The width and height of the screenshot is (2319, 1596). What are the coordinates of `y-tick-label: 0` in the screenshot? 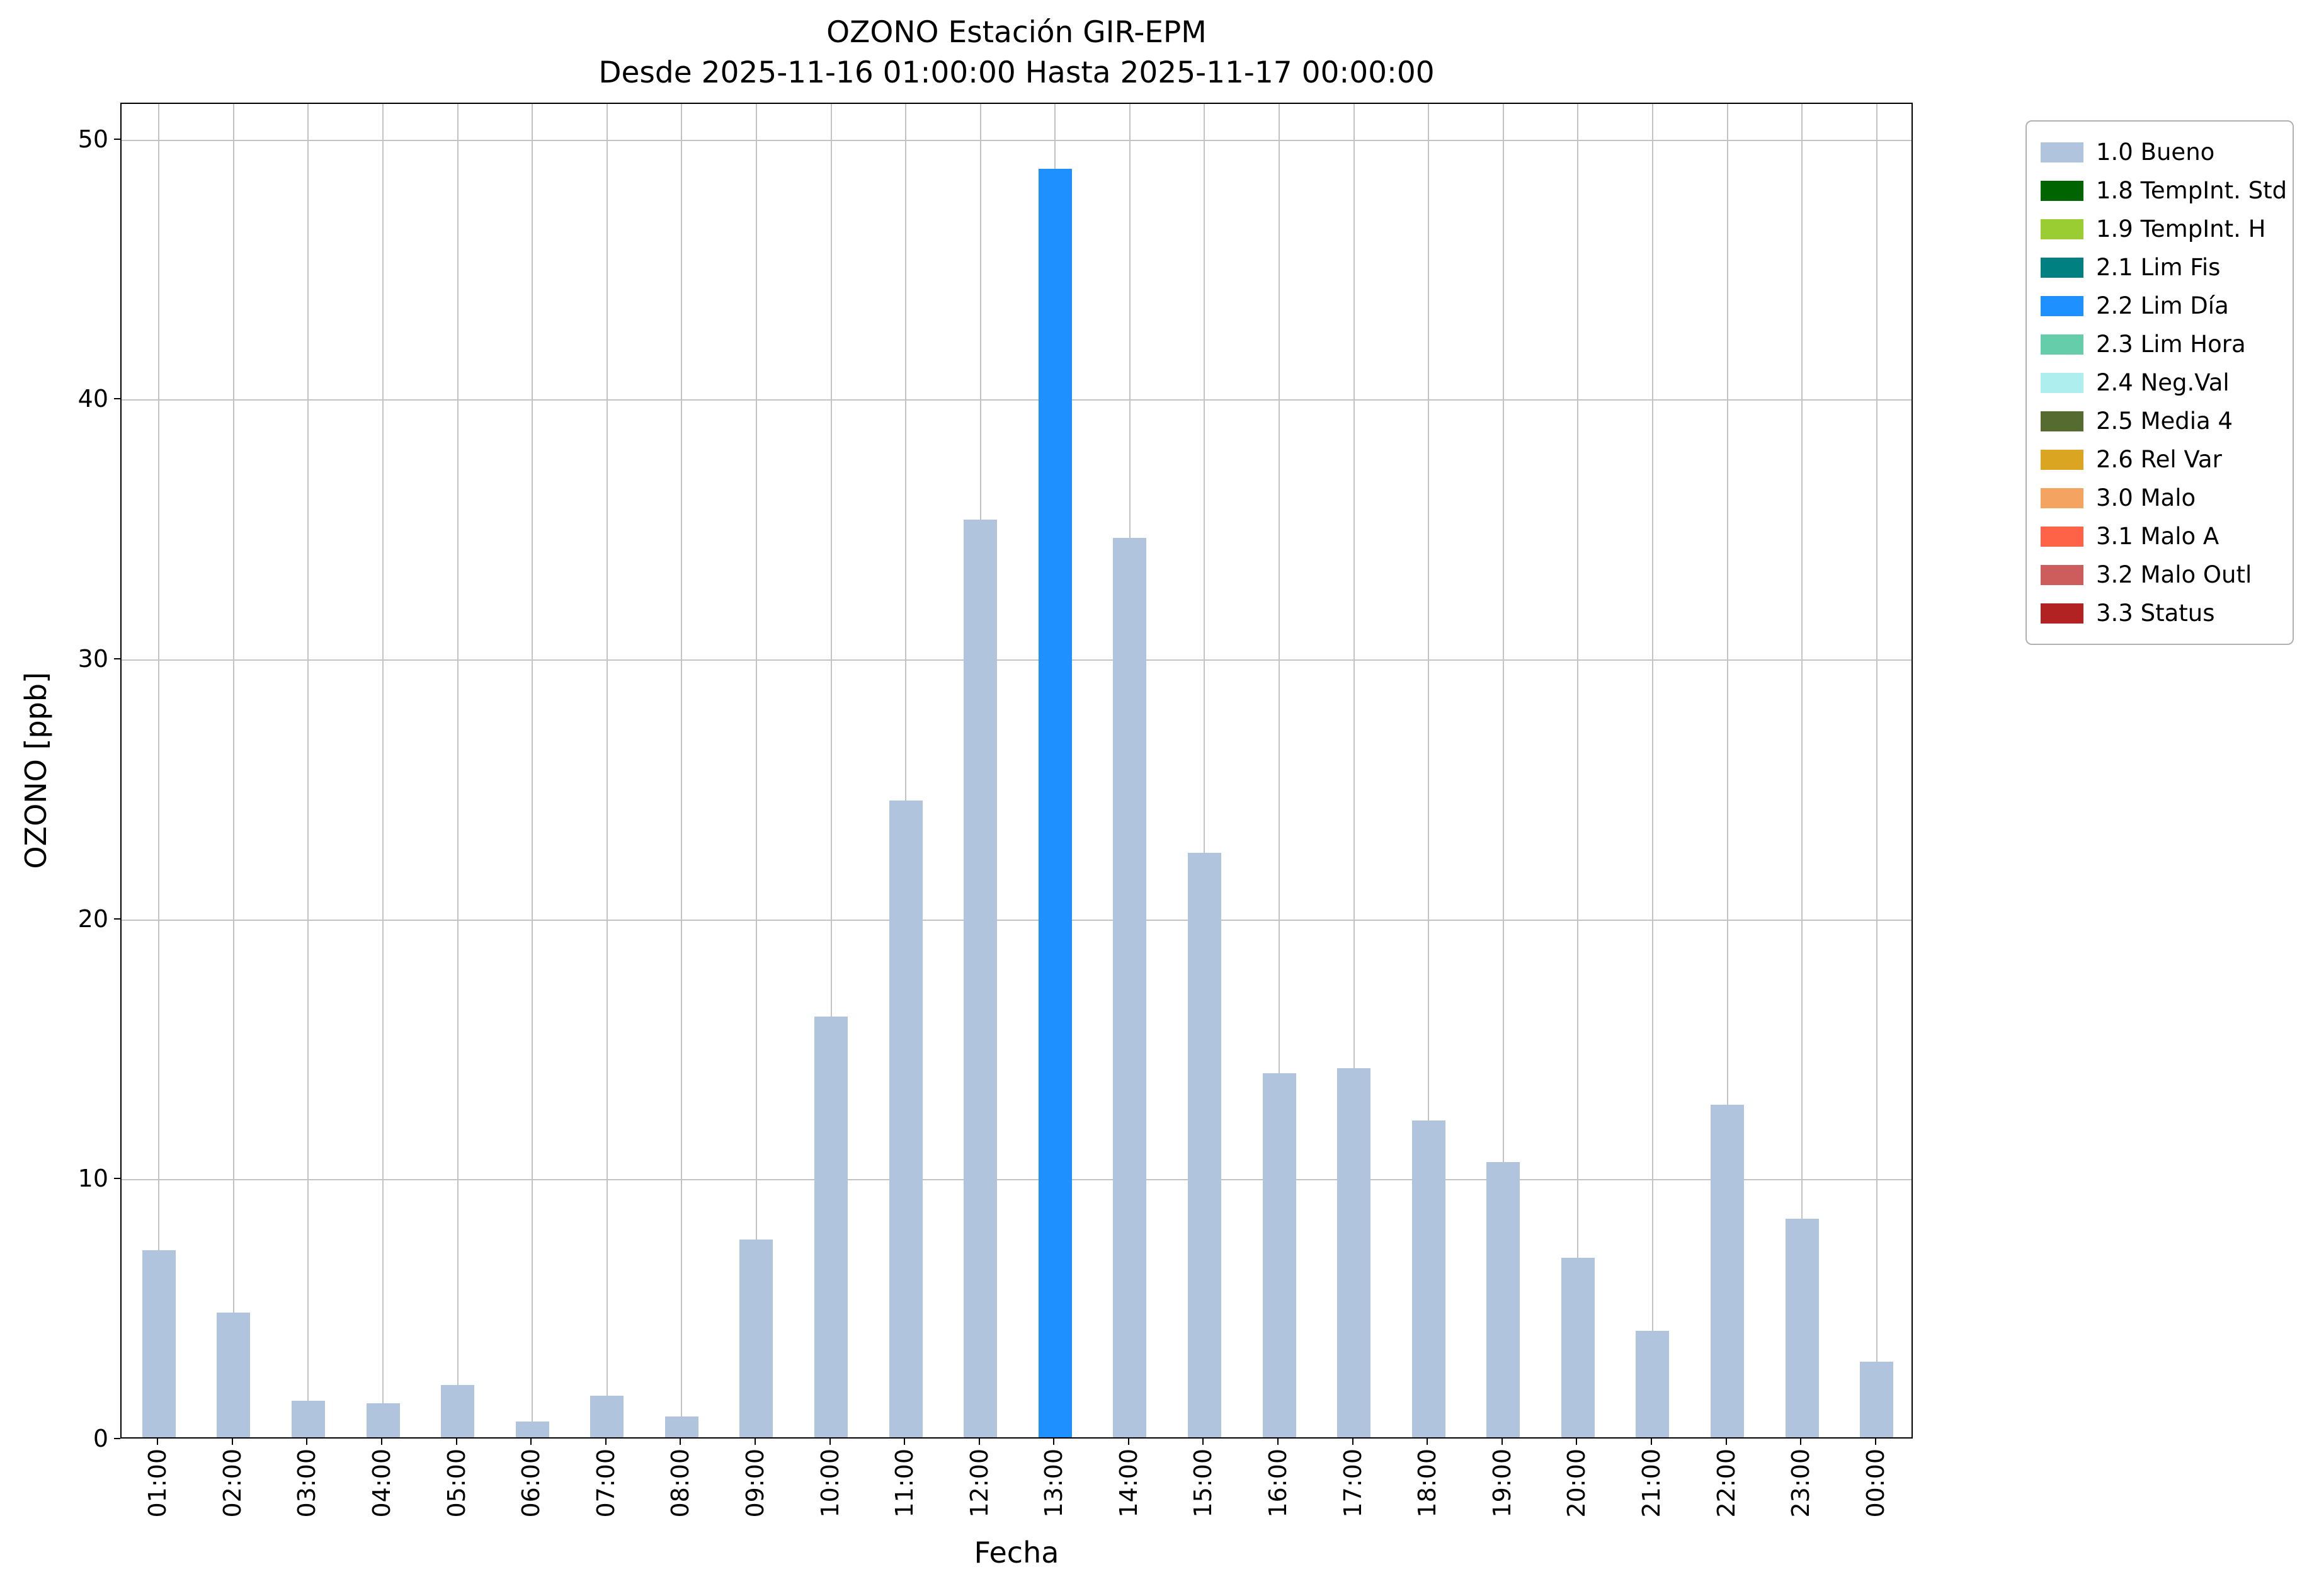 It's located at (100, 1438).